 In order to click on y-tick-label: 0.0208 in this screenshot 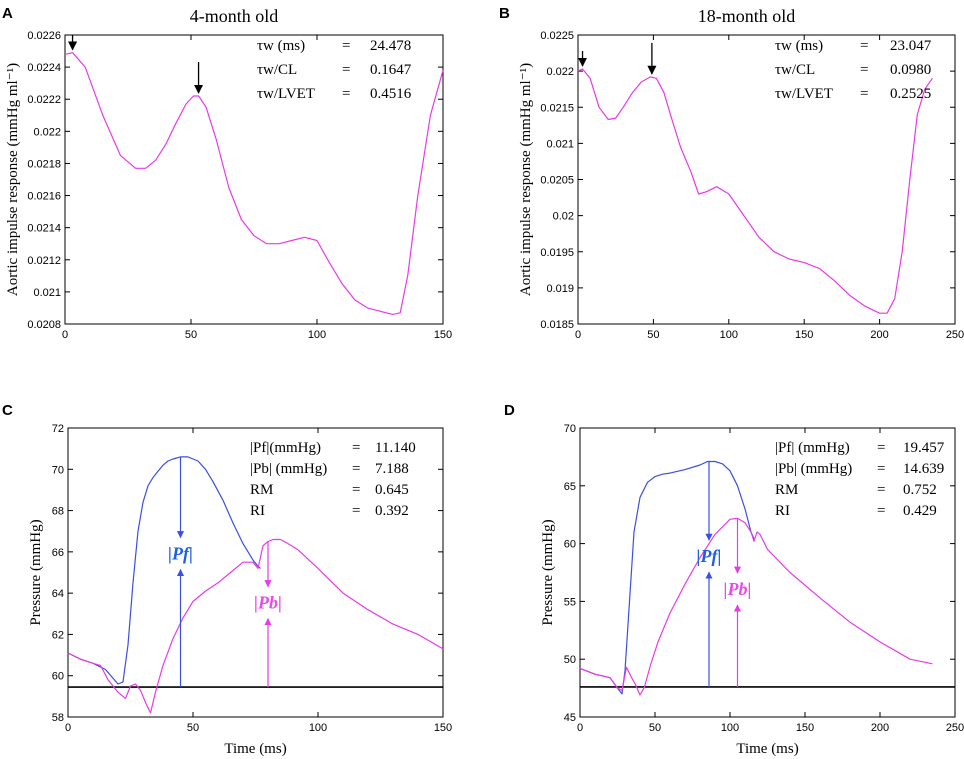, I will do `click(44, 325)`.